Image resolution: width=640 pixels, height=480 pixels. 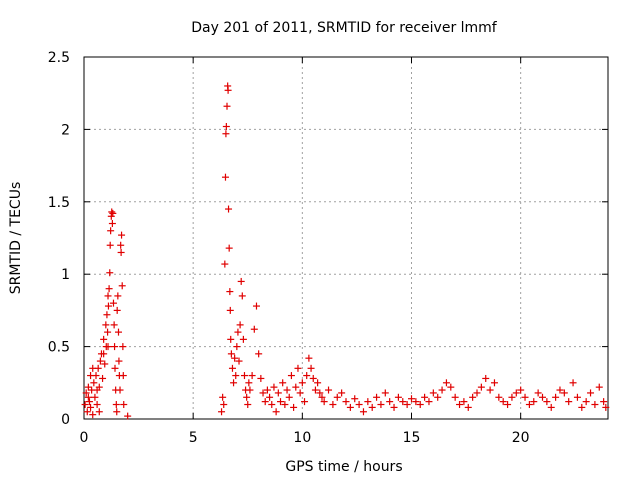 I want to click on y-tick-label: 1.5, so click(x=59, y=203).